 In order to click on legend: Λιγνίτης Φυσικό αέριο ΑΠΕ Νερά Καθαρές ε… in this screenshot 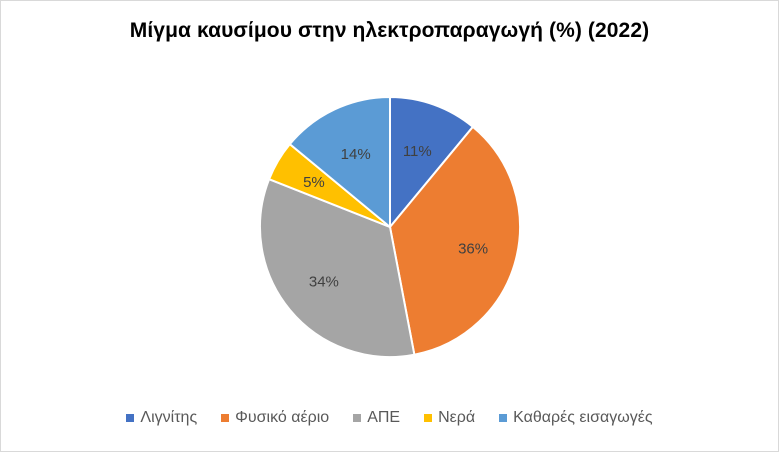, I will do `click(389, 418)`.